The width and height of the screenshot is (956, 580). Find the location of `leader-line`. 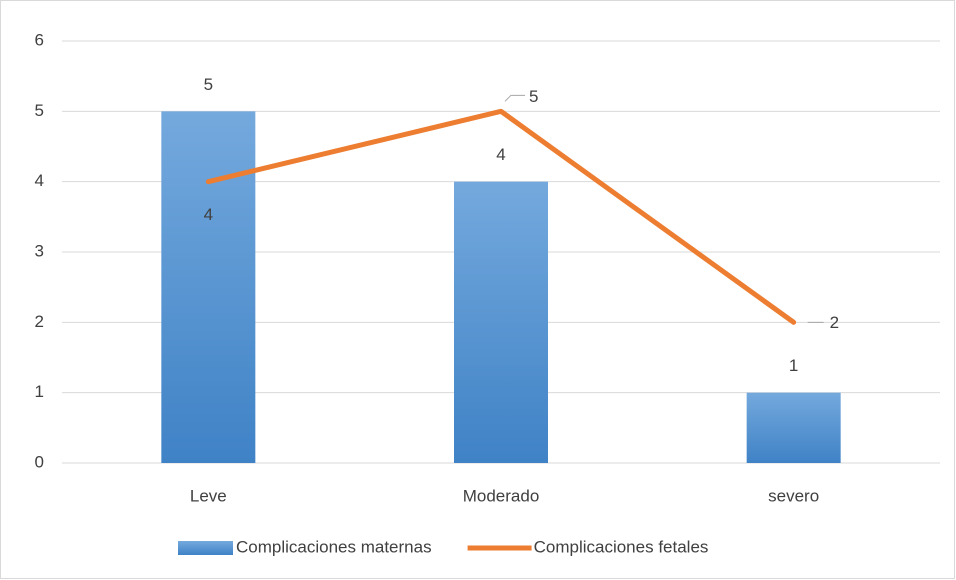

leader-line is located at coordinates (514, 98).